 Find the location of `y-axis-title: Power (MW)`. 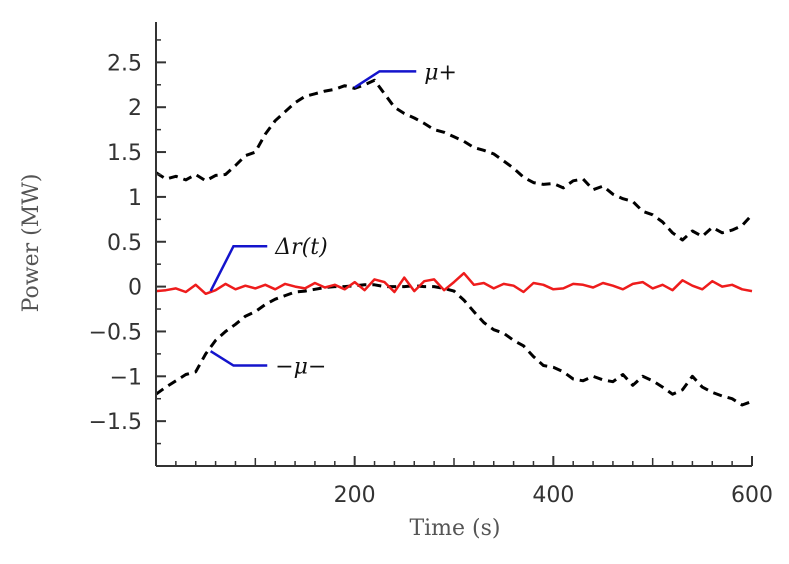

y-axis-title: Power (MW) is located at coordinates (31, 243).